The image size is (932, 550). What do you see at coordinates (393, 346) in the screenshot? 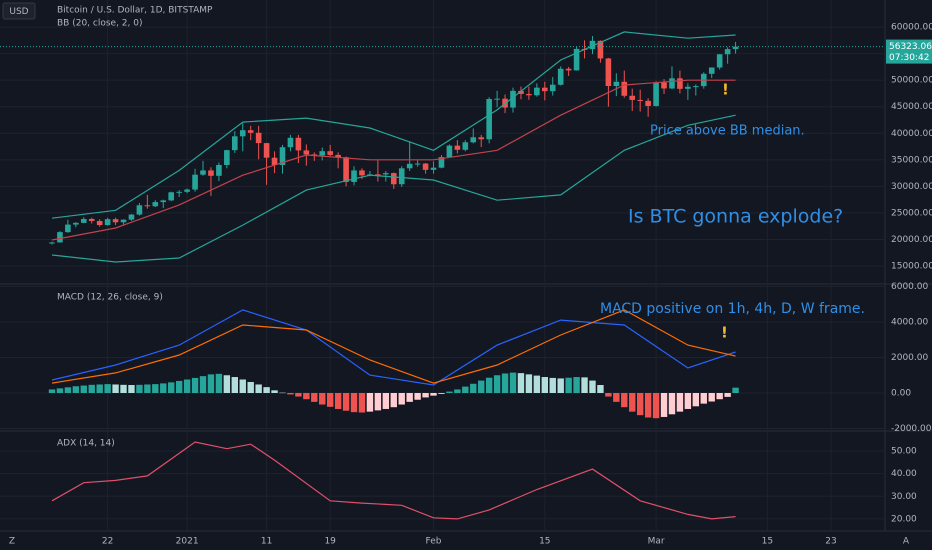
I see `macd-line` at bounding box center [393, 346].